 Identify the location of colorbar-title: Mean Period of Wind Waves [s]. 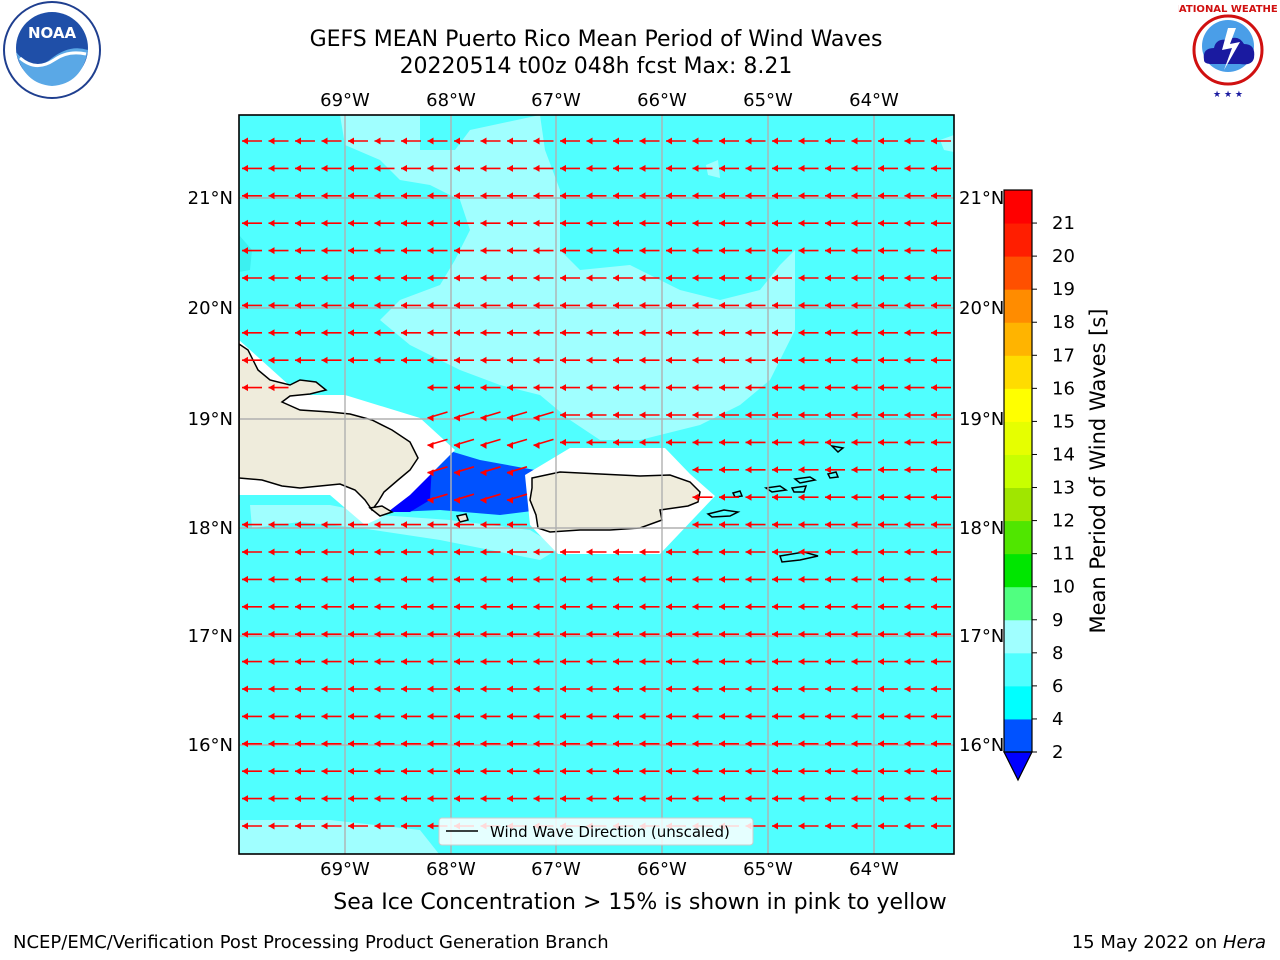
(1098, 471).